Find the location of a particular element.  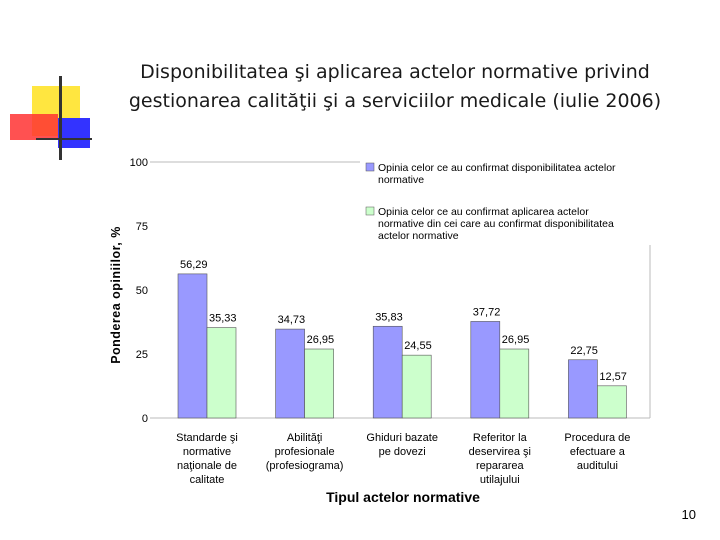

data-label: 34,73 is located at coordinates (292, 320).